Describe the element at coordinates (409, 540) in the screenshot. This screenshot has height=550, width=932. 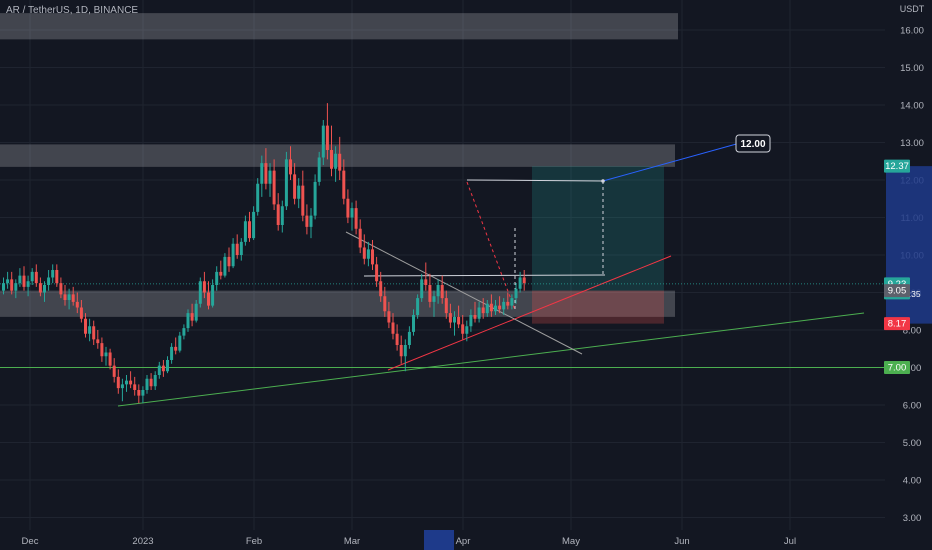
I see `time-axis: Dec 2023 Feb Mar Apr May Jun Jul` at that location.